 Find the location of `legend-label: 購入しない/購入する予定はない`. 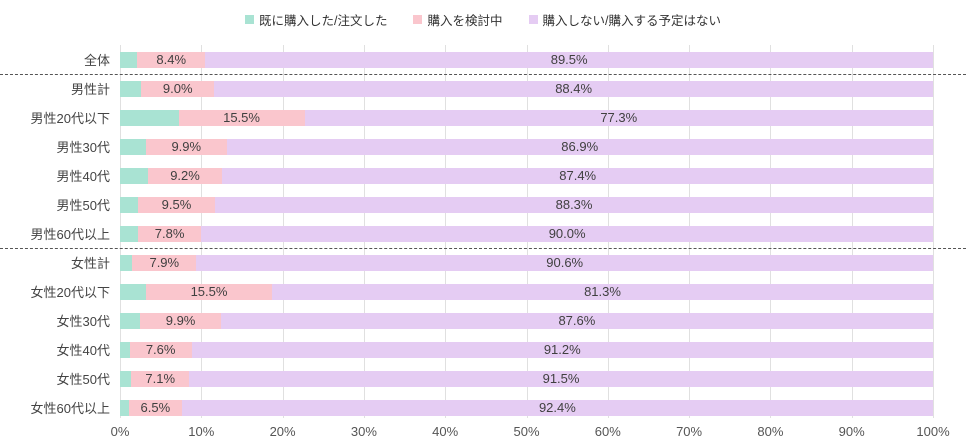

legend-label: 購入しない/購入する予定はない is located at coordinates (631, 21).